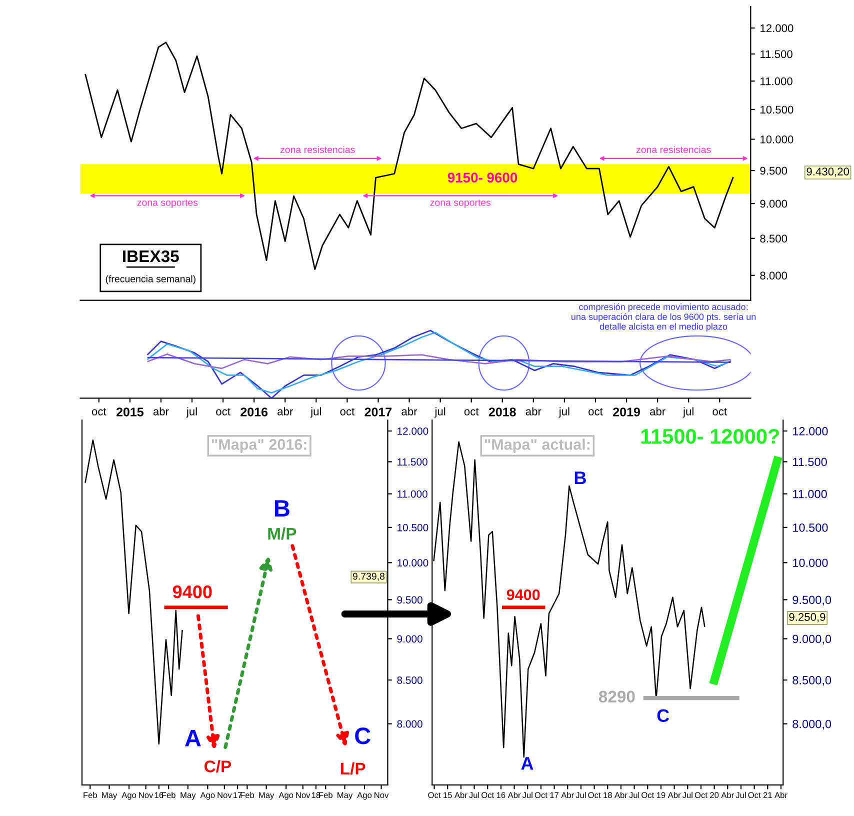  I want to click on y-tick-label: 9.500,0, so click(812, 601).